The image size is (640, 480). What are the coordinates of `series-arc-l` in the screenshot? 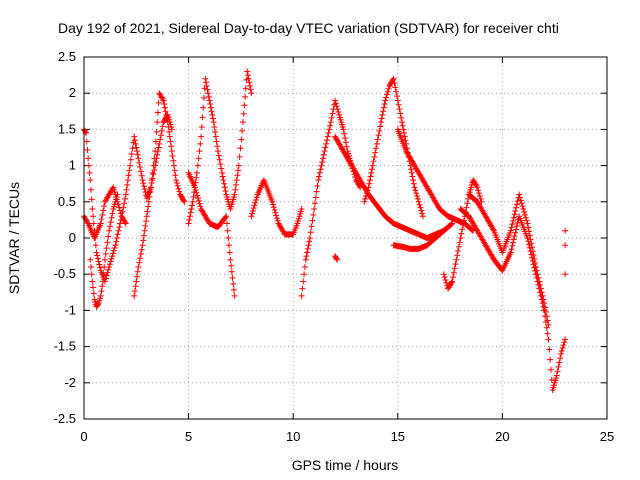 It's located at (423, 236).